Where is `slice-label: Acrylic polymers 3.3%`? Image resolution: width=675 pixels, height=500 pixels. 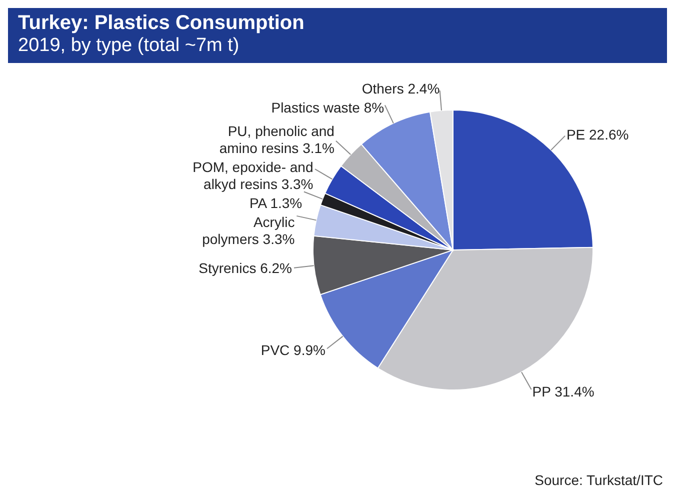 slice-label: Acrylic polymers 3.3% is located at coordinates (248, 231).